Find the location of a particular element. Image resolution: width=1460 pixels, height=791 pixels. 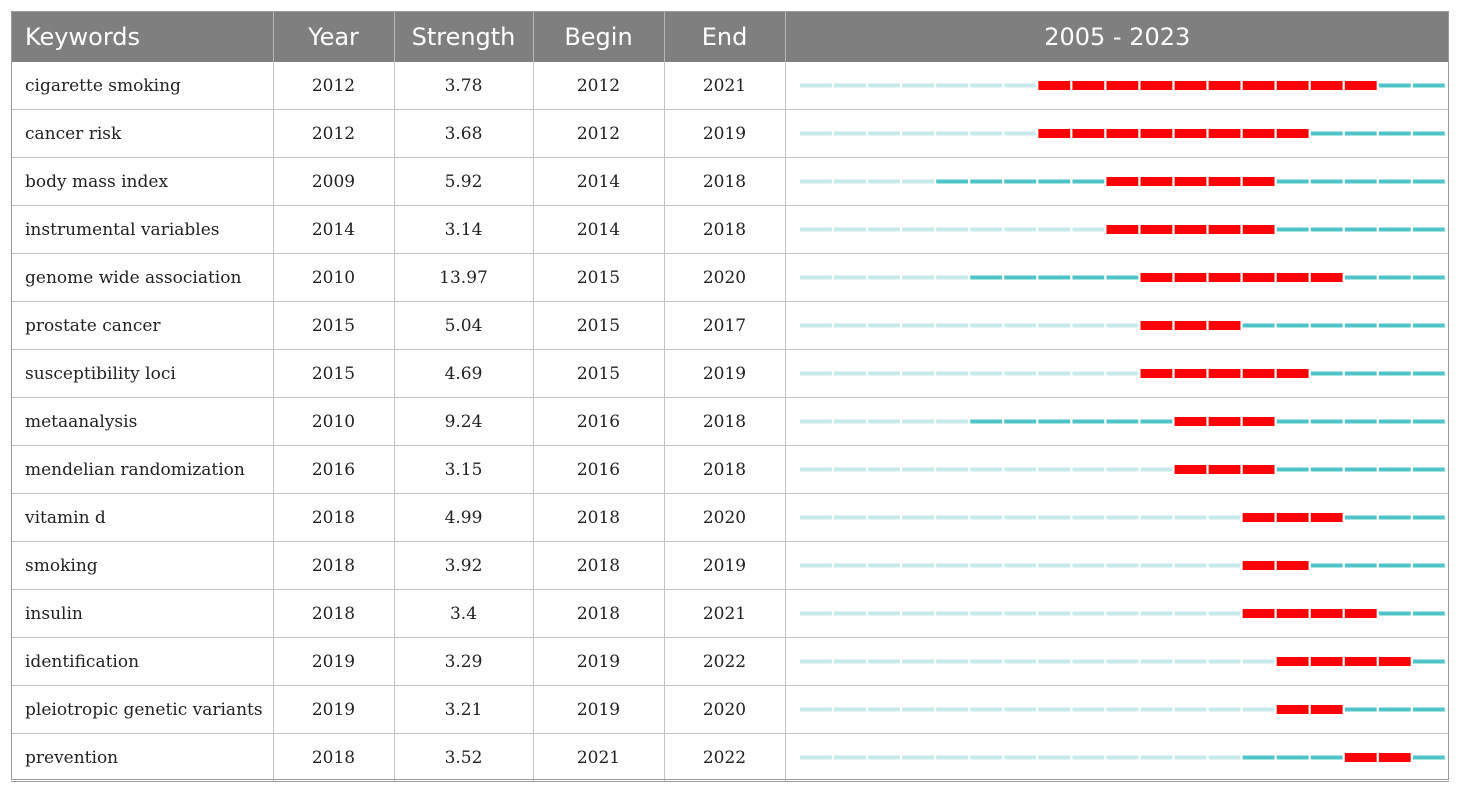

keyword-cell: susceptibility loci is located at coordinates (142, 373).